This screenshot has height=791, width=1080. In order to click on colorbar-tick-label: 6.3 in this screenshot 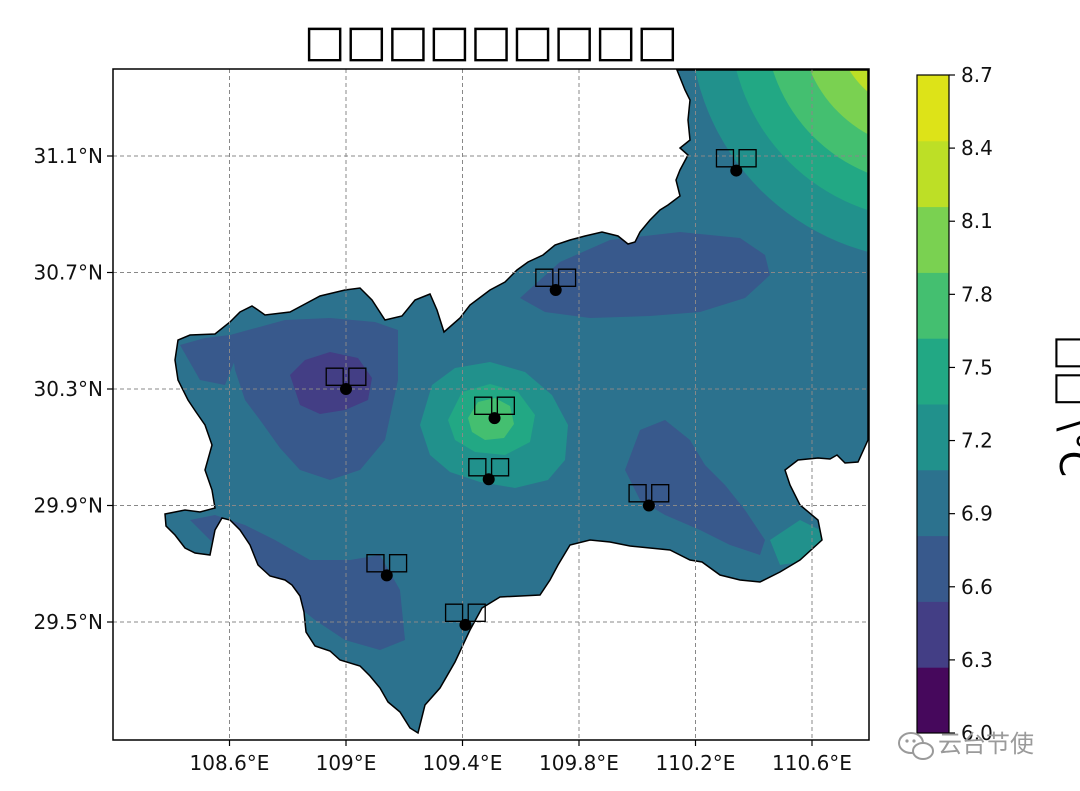, I will do `click(977, 660)`.